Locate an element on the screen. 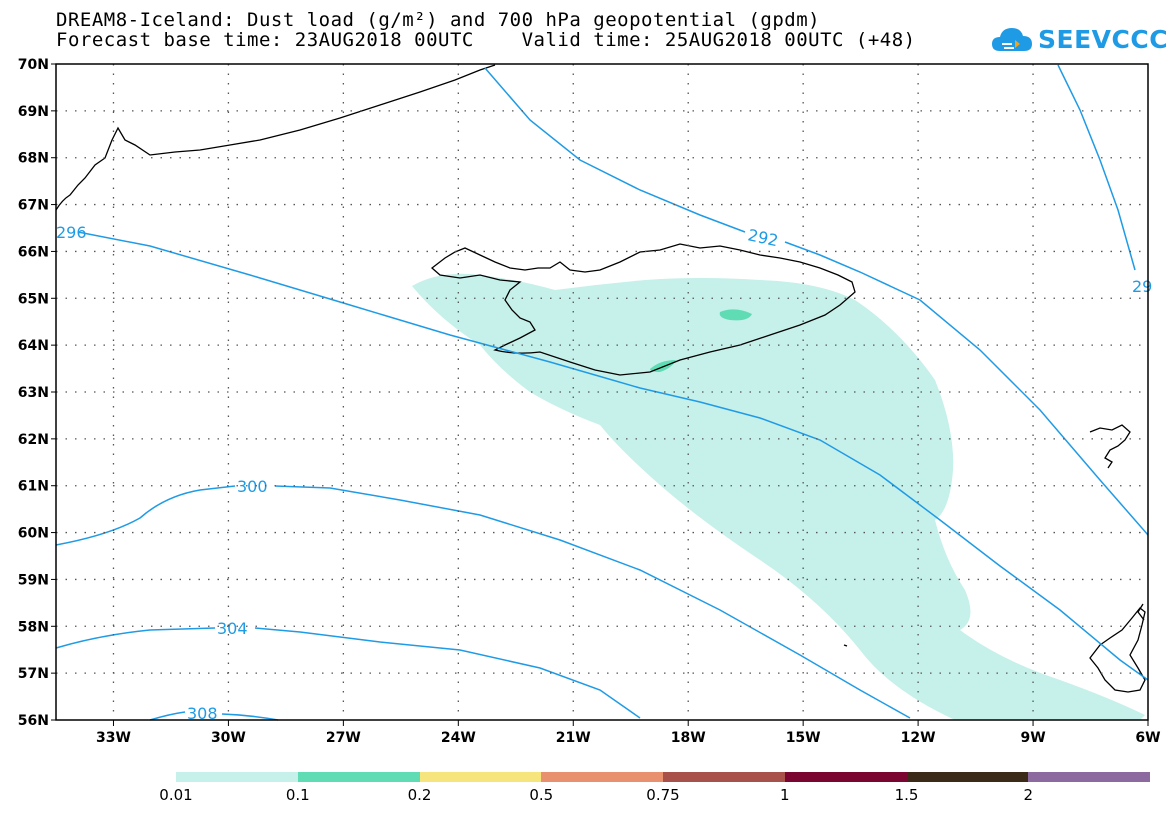 Image resolution: width=1175 pixels, height=815 pixels. contour-label-29: 29 is located at coordinates (1142, 286).